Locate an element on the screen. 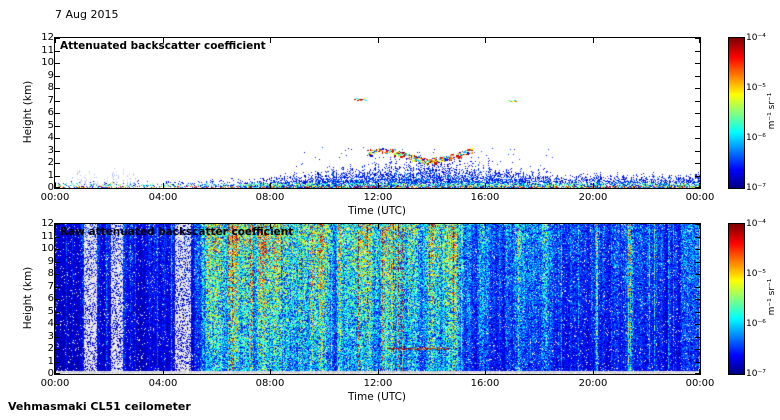 The height and width of the screenshot is (420, 780). instrument-label: Vehmasmaki CL51 ceilometer is located at coordinates (99, 406).